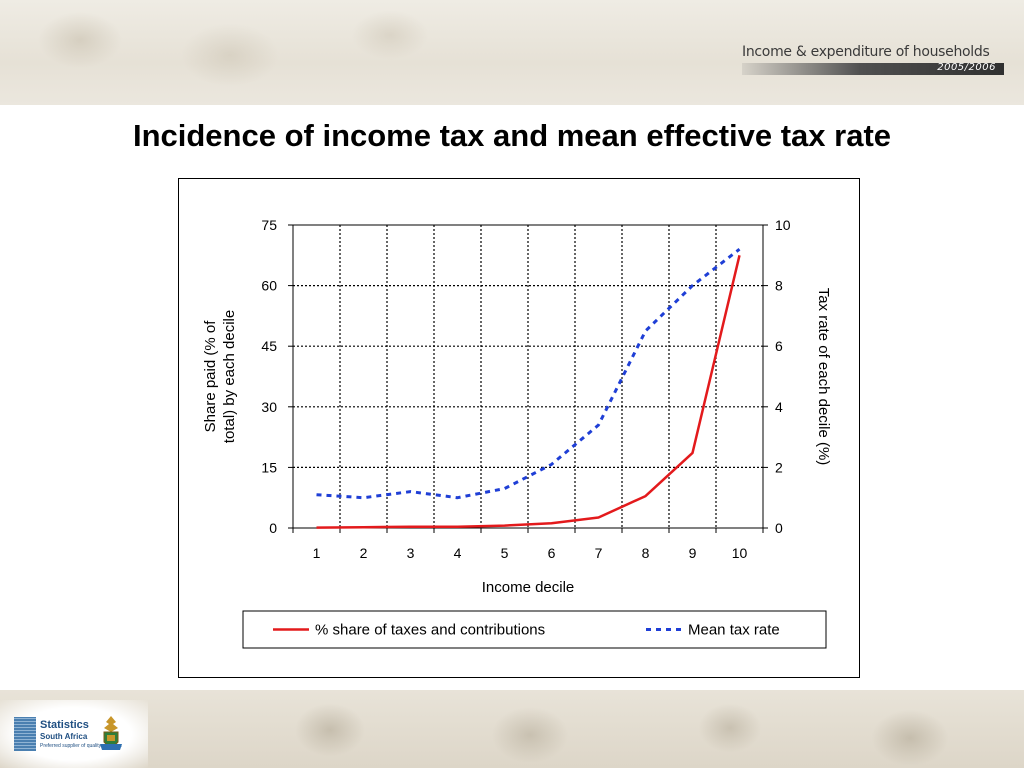  What do you see at coordinates (783, 225) in the screenshot?
I see `y2-tick-label: 10` at bounding box center [783, 225].